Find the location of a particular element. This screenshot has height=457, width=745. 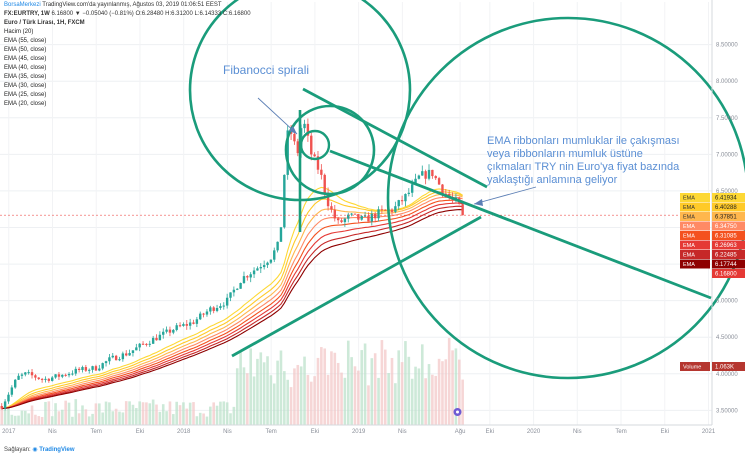

volume-tag-value-bg is located at coordinates (728, 366).